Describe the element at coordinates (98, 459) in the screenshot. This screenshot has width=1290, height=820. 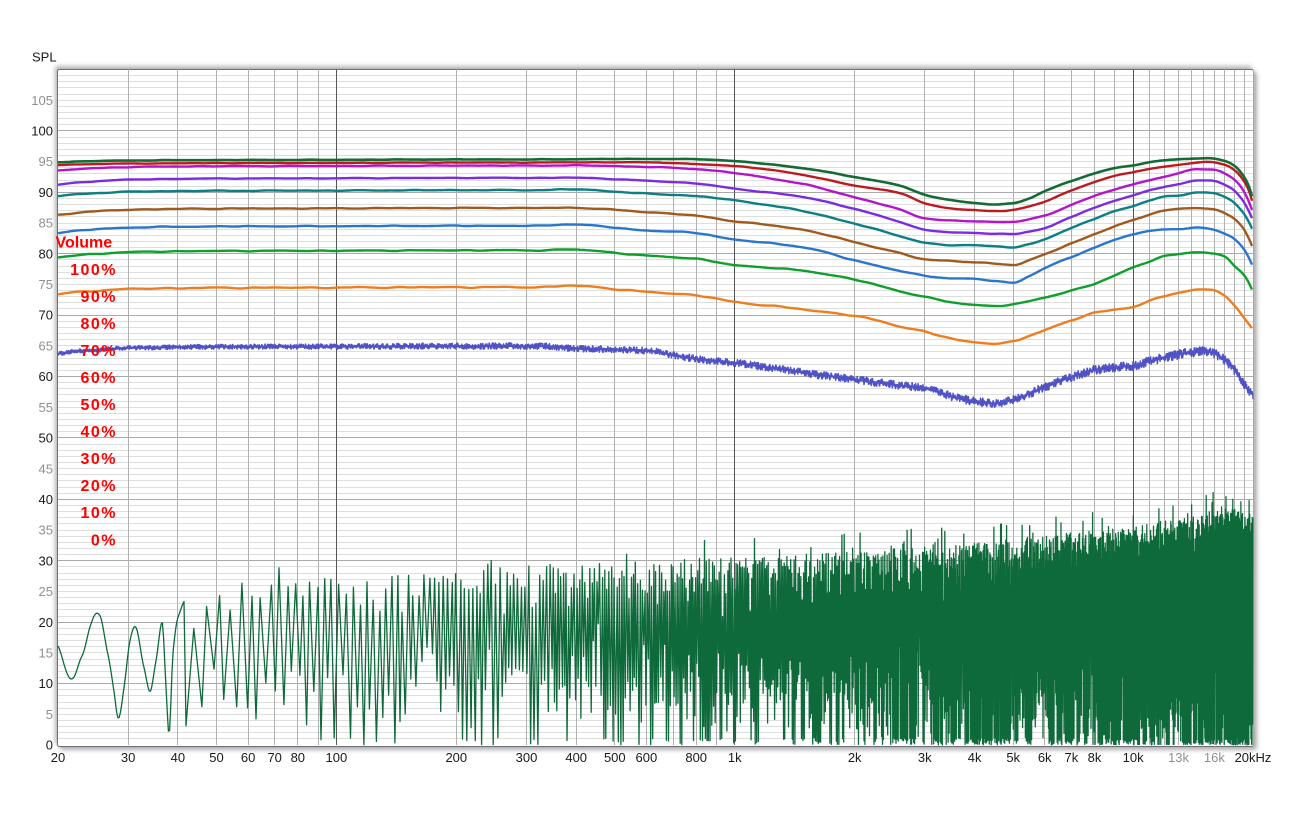
I see `svg-text: 30%` at that location.